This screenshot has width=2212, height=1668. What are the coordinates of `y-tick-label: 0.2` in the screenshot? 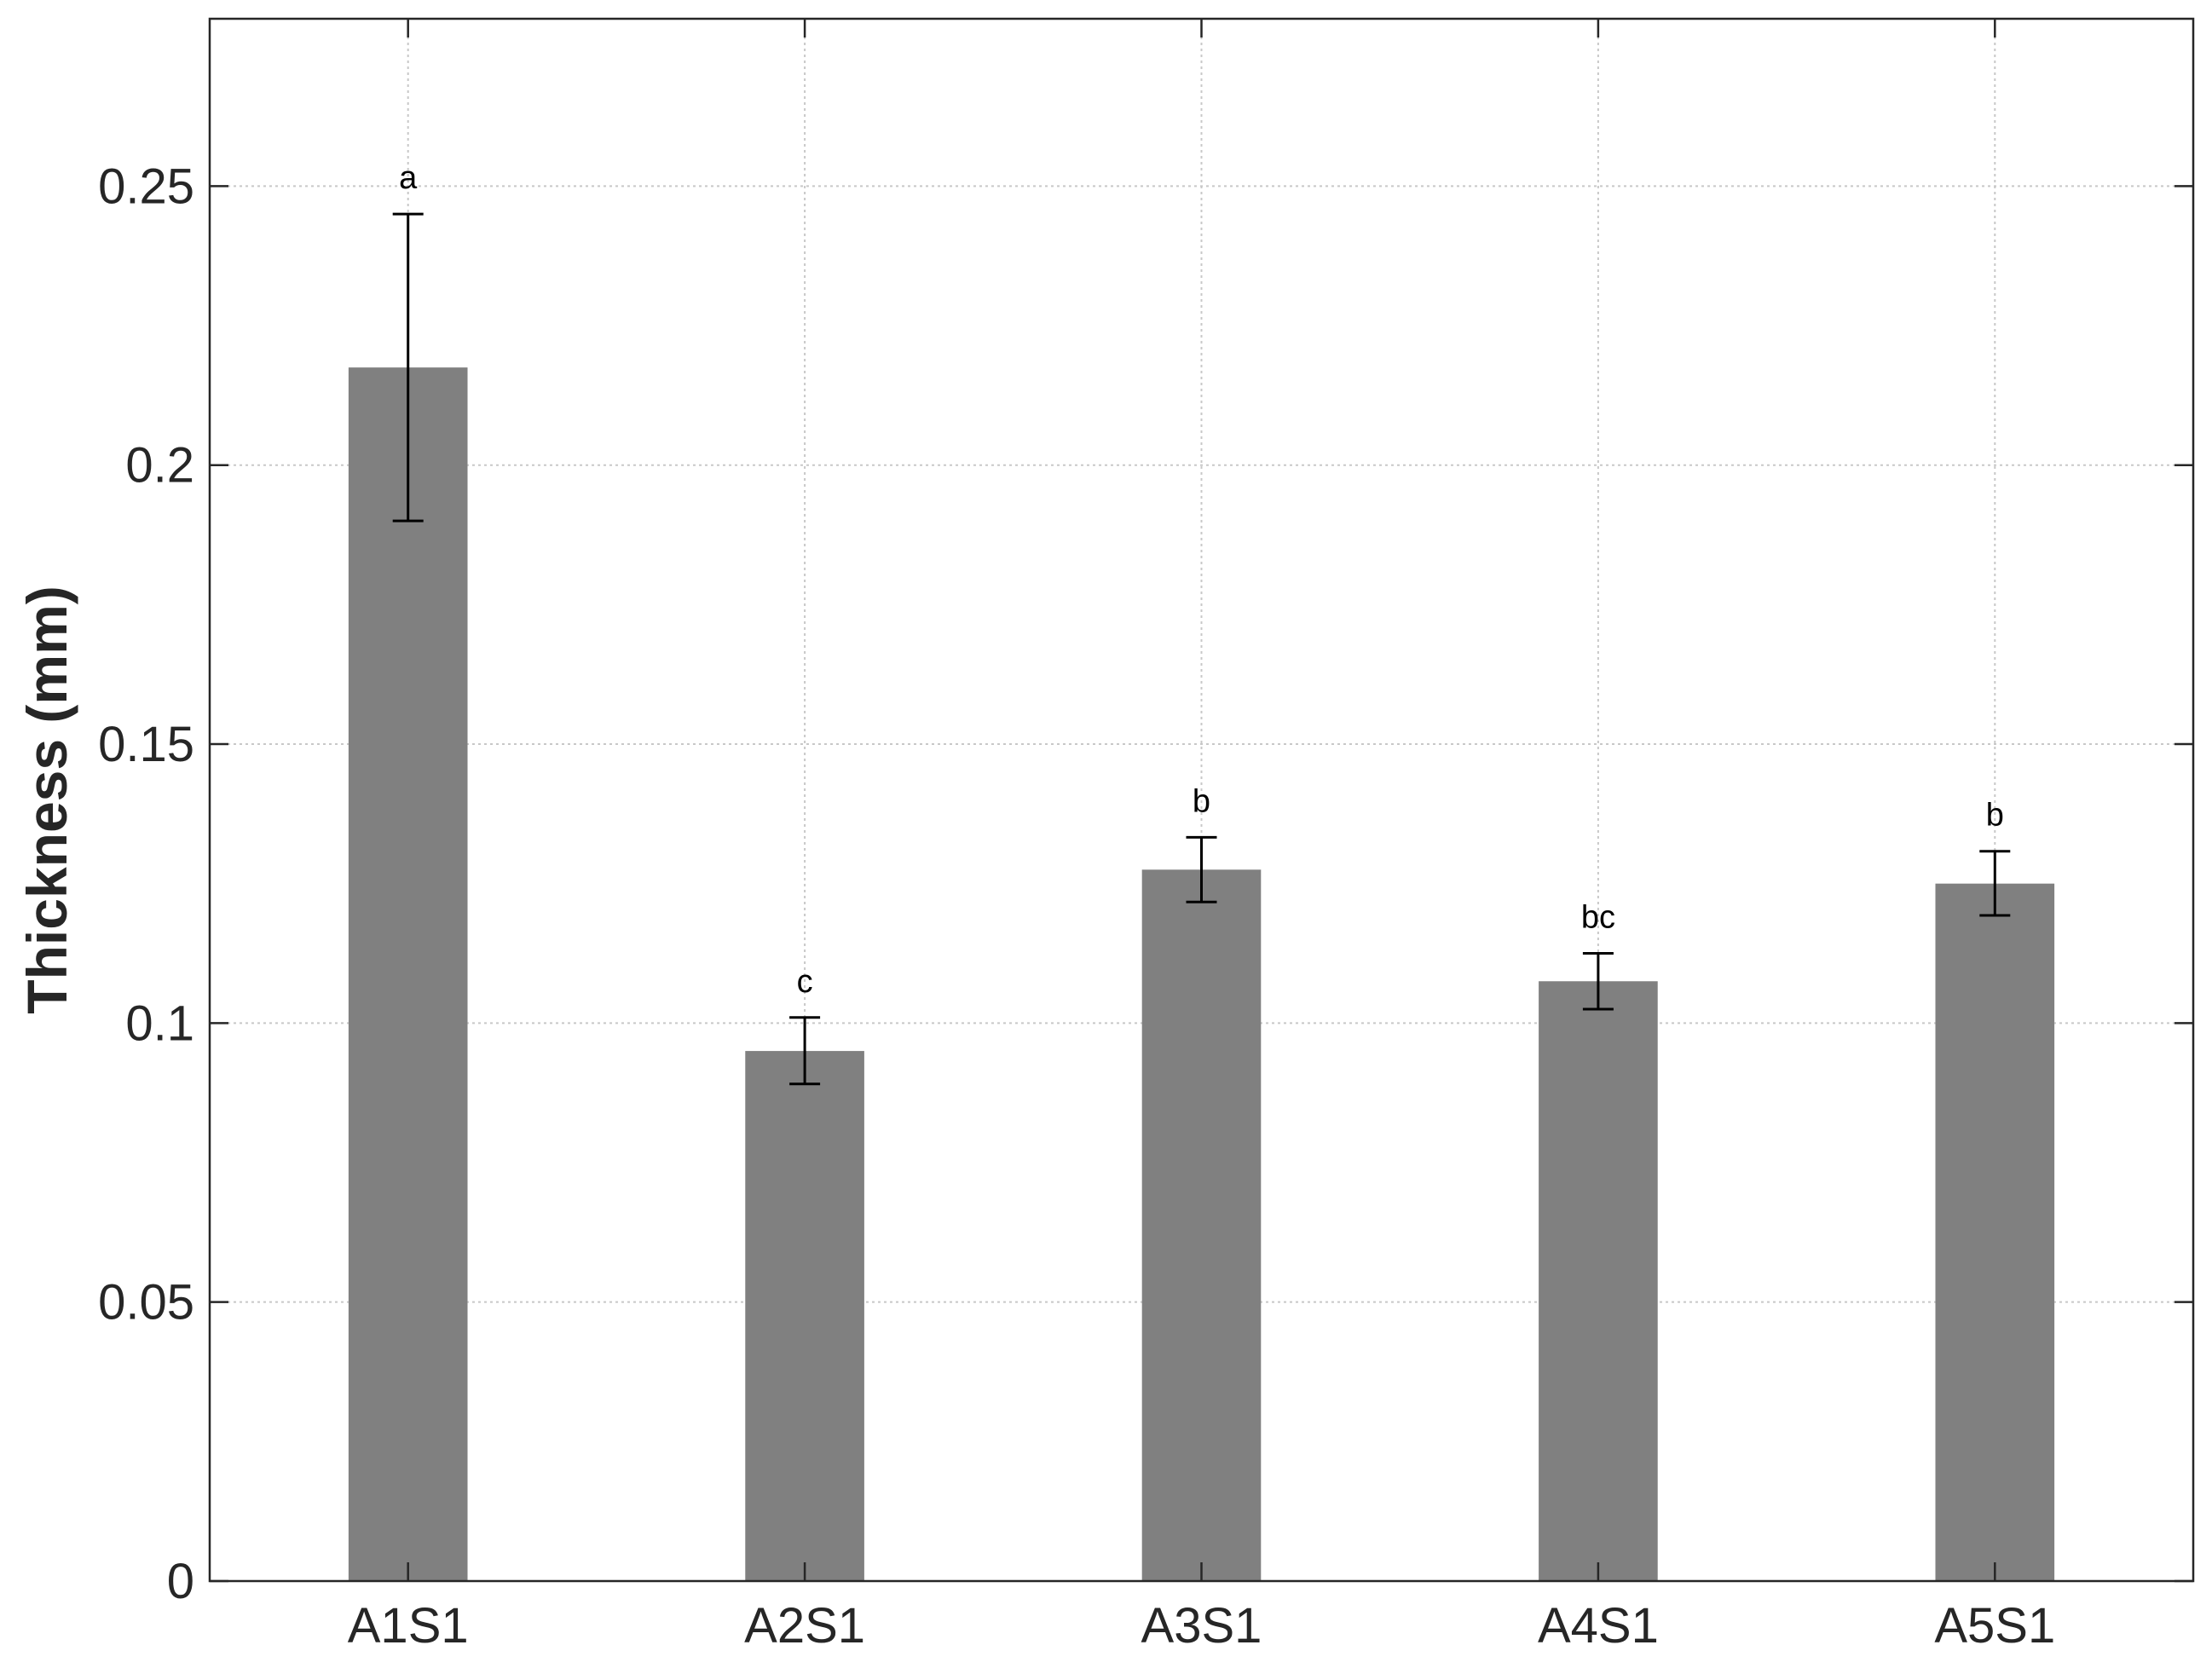 It's located at (159, 465).